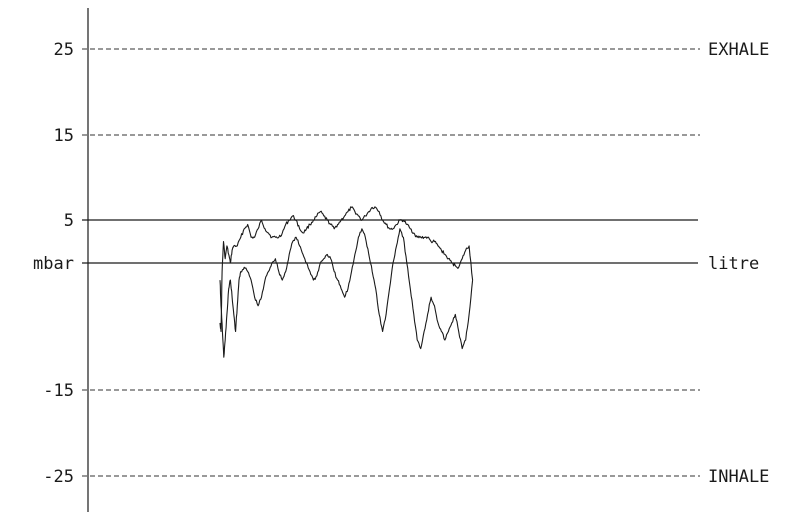 The image size is (802, 517). What do you see at coordinates (733, 264) in the screenshot?
I see `secondary-unit-label: litre` at bounding box center [733, 264].